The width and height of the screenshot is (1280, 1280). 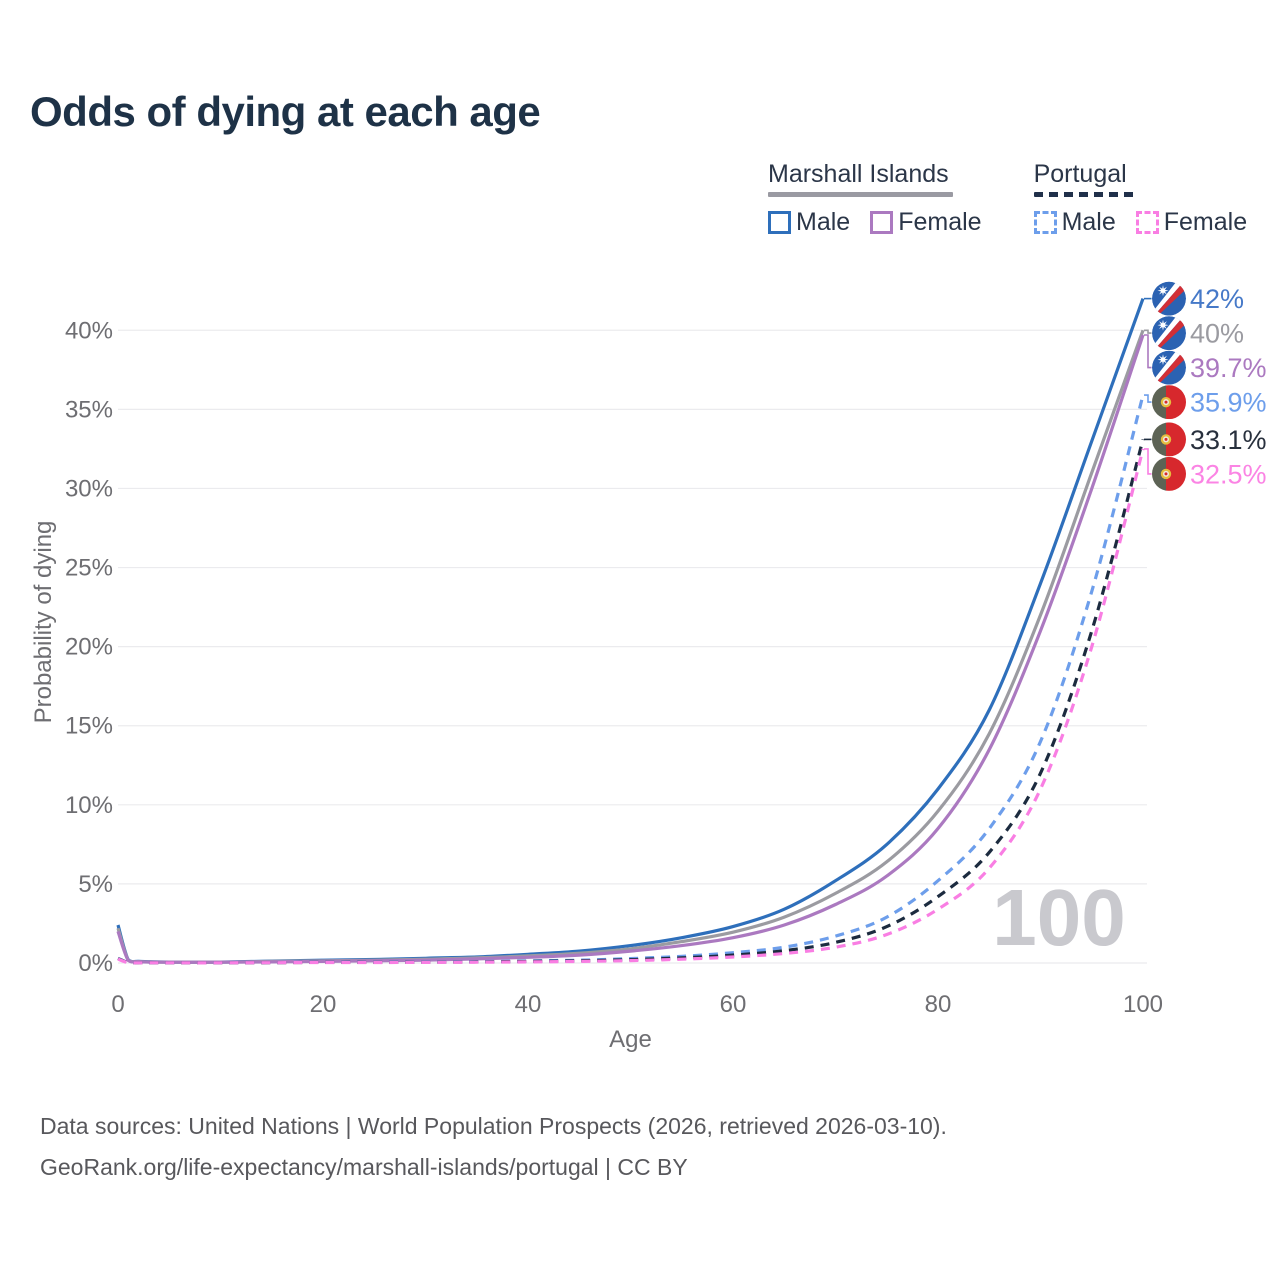 What do you see at coordinates (1045, 222) in the screenshot?
I see `legend-swatch-pt-male` at bounding box center [1045, 222].